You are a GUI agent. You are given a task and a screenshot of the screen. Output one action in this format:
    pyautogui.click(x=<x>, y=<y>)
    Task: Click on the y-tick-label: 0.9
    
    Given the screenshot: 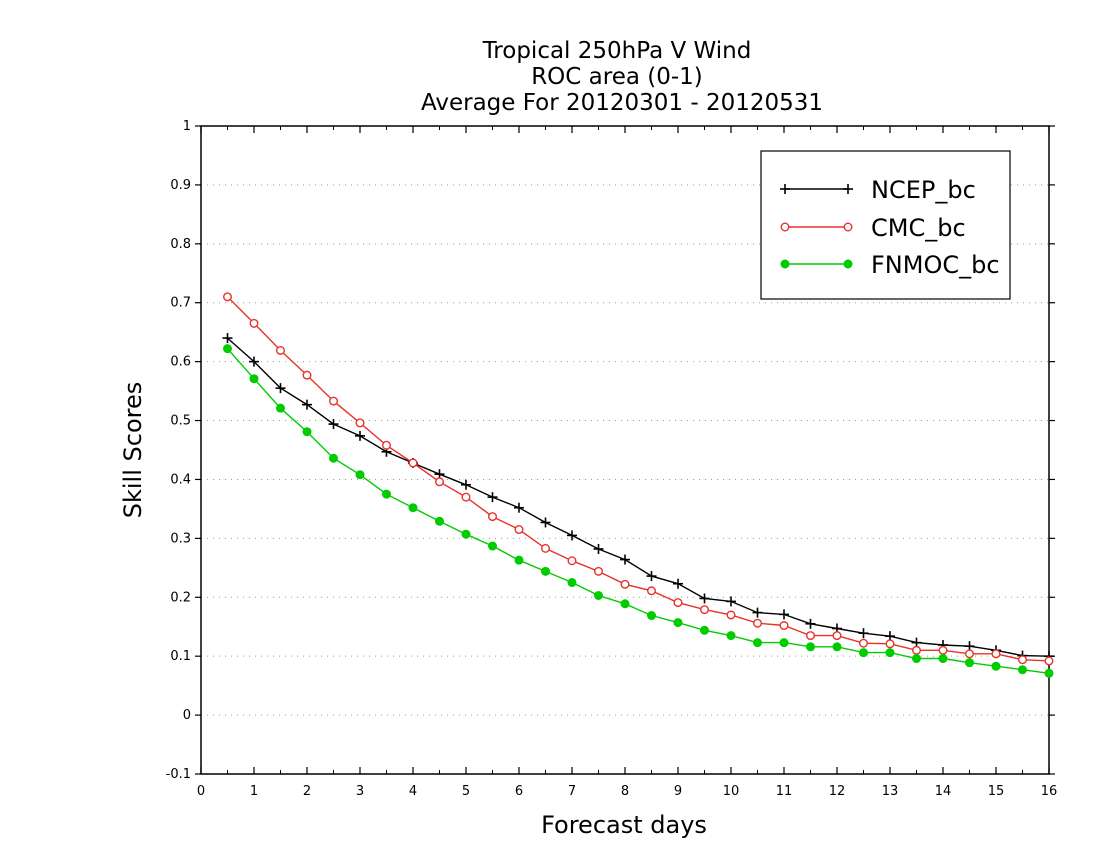 What is the action you would take?
    pyautogui.click(x=180, y=185)
    